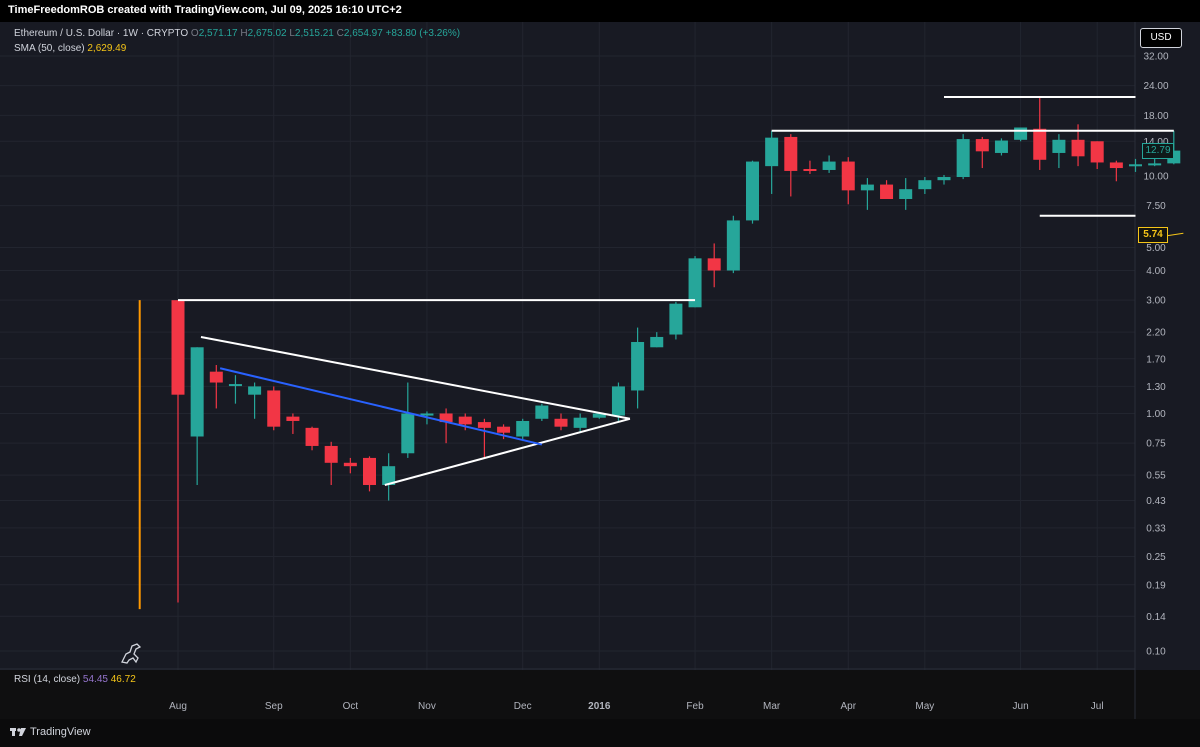 This screenshot has width=1200, height=747. I want to click on sma-legend: SMA (50, close) 2,629.49, so click(70, 48).